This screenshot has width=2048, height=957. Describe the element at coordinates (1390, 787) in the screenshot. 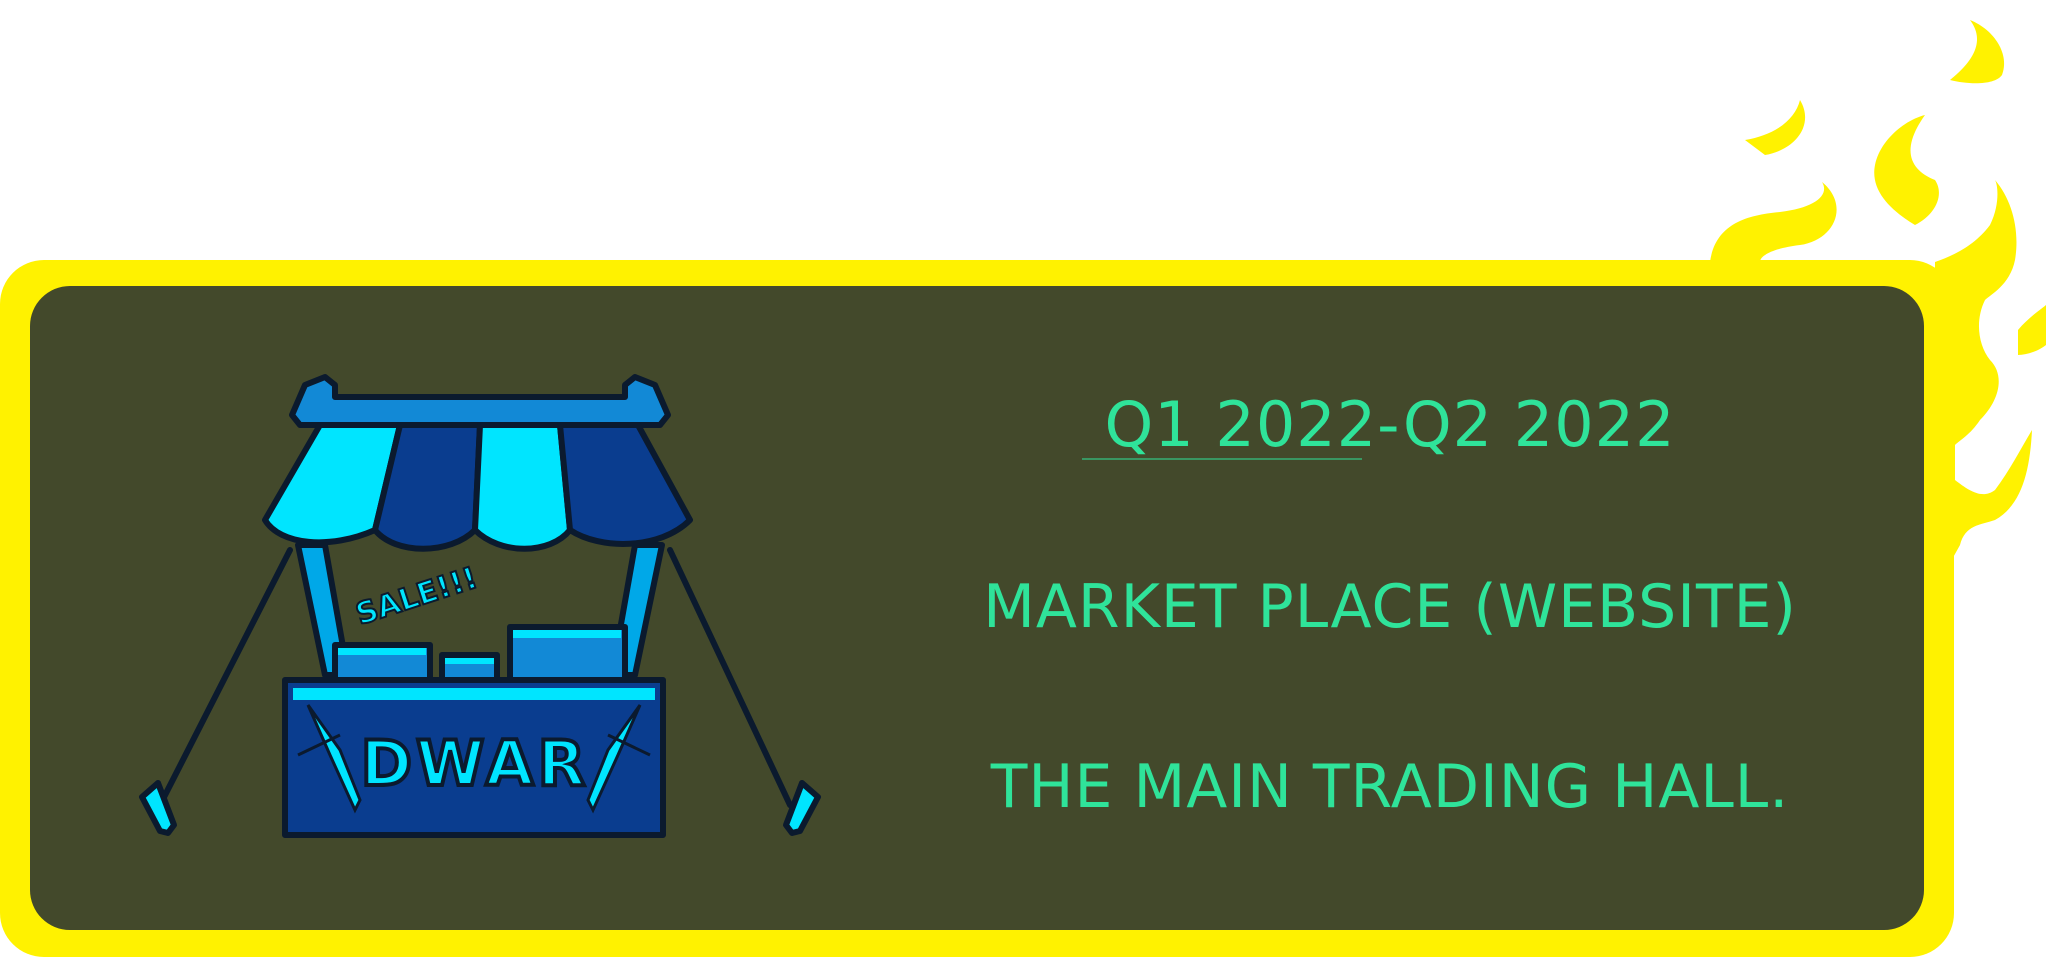

I see `roadmap-description: THE MAIN TRADING HALL.` at that location.